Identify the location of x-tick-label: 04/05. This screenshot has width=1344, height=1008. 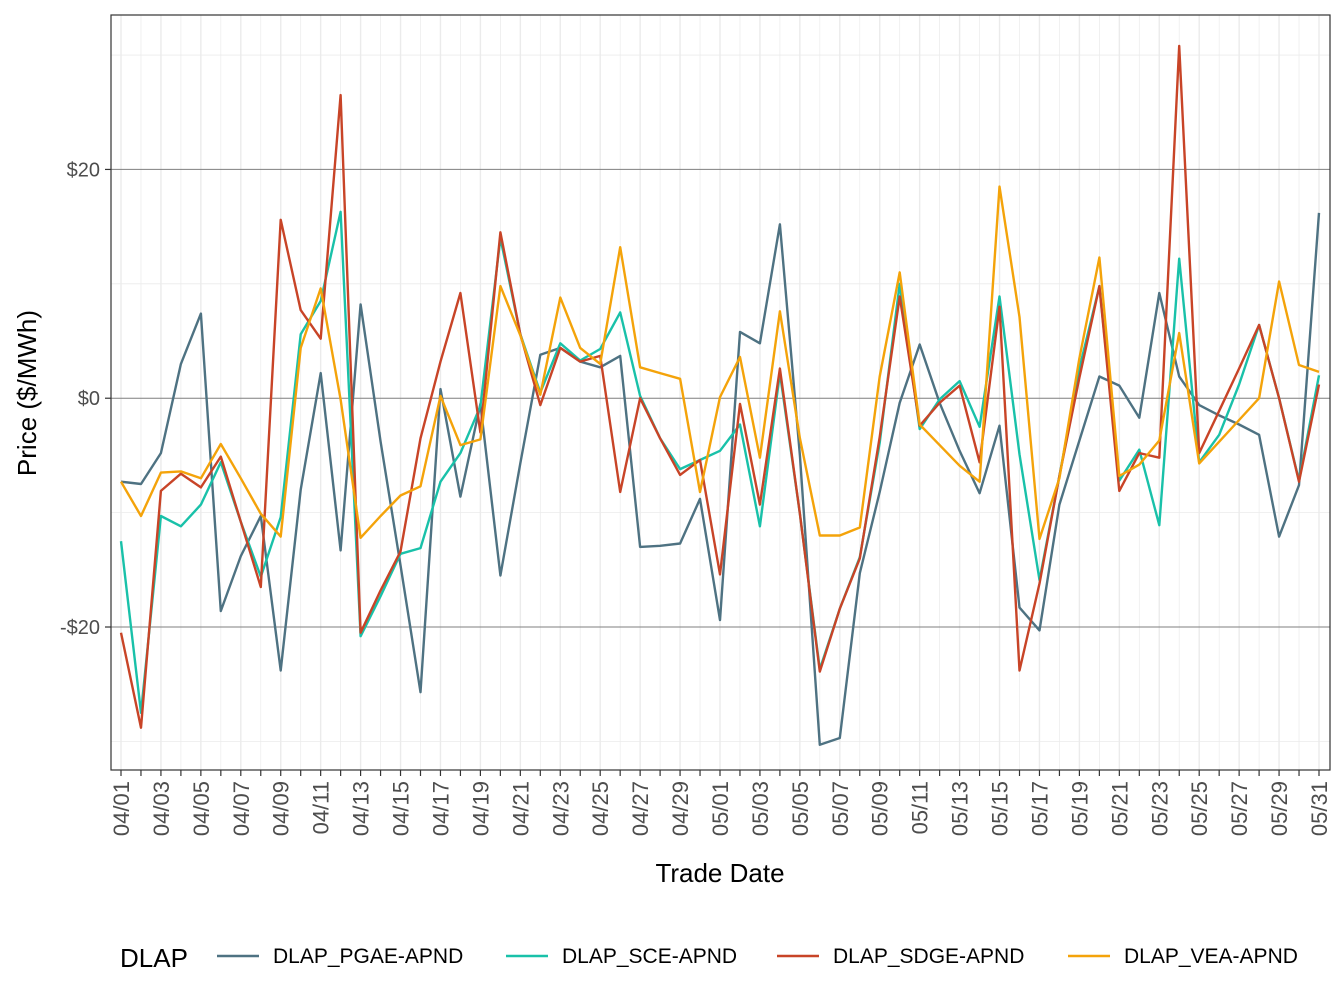
(201, 808).